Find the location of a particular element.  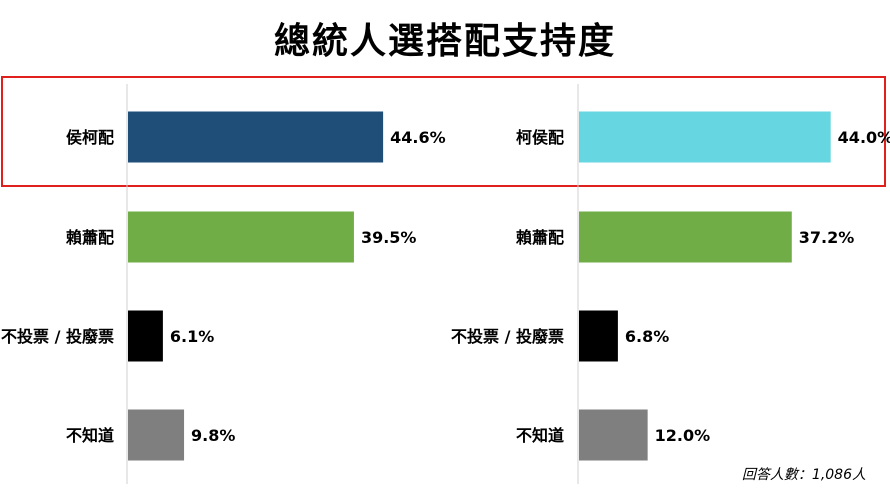

category-label: 柯侯配 is located at coordinates (540, 137).